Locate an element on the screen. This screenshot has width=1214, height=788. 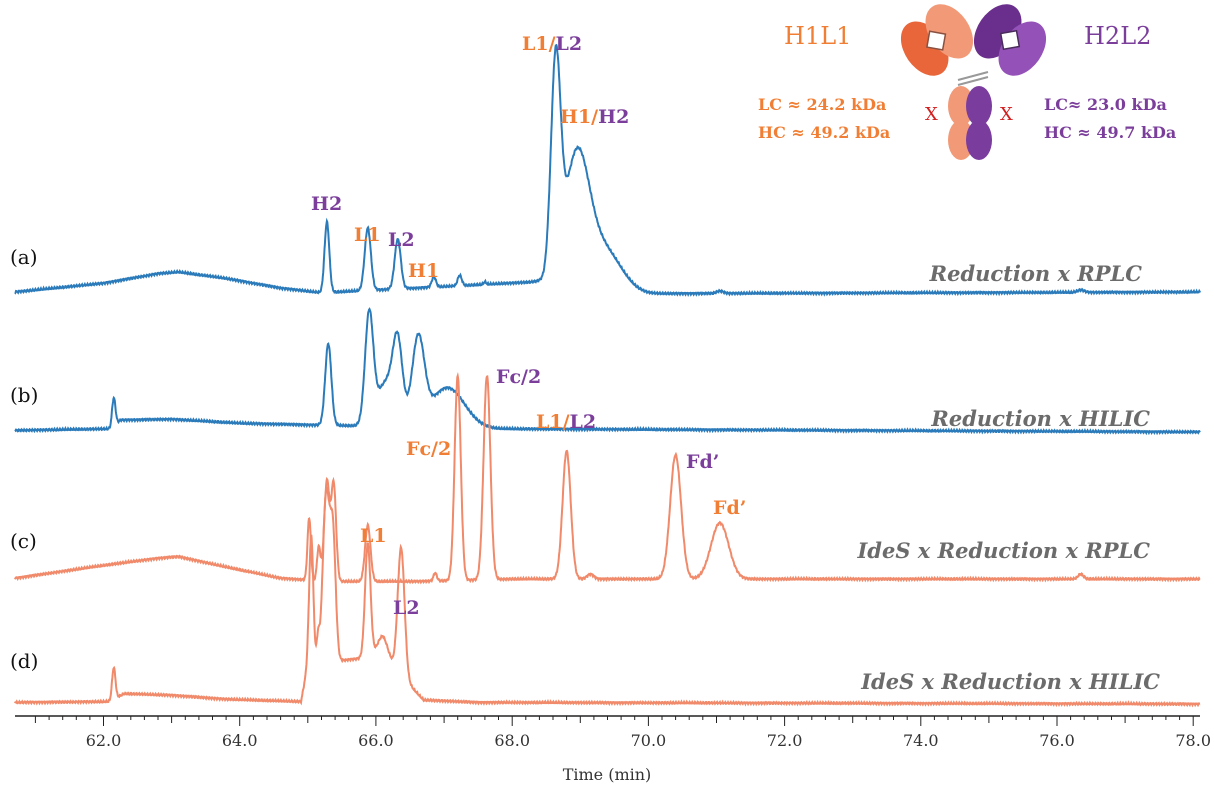
cleavage-mark-right: X is located at coordinates (1006, 114).